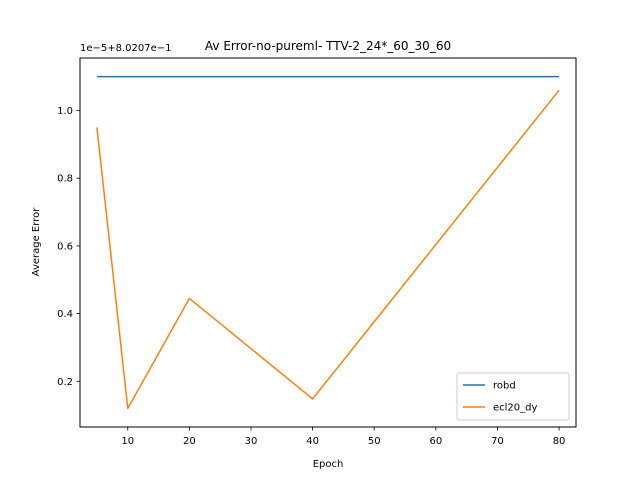 The image size is (640, 480). Describe the element at coordinates (515, 408) in the screenshot. I see `legend-label: ecl20_dy` at that location.